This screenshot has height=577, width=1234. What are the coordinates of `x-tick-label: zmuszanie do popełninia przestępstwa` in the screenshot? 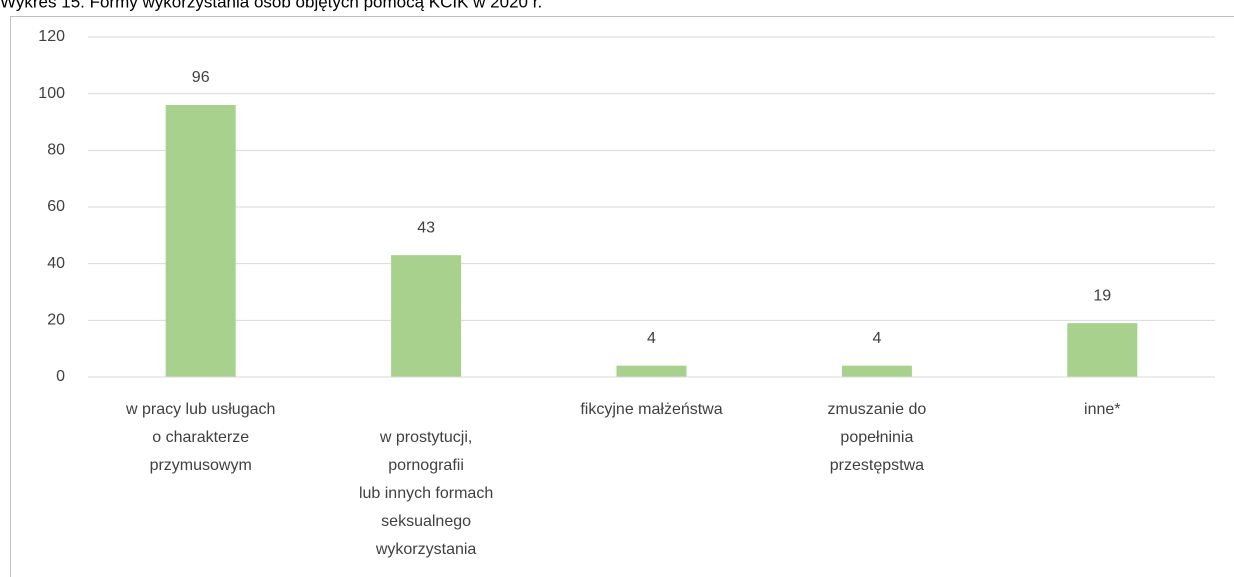 It's located at (877, 437).